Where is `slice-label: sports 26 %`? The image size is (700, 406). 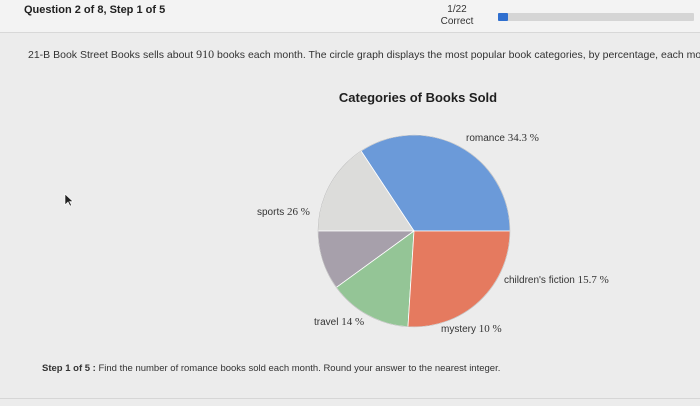 slice-label: sports 26 % is located at coordinates (283, 212).